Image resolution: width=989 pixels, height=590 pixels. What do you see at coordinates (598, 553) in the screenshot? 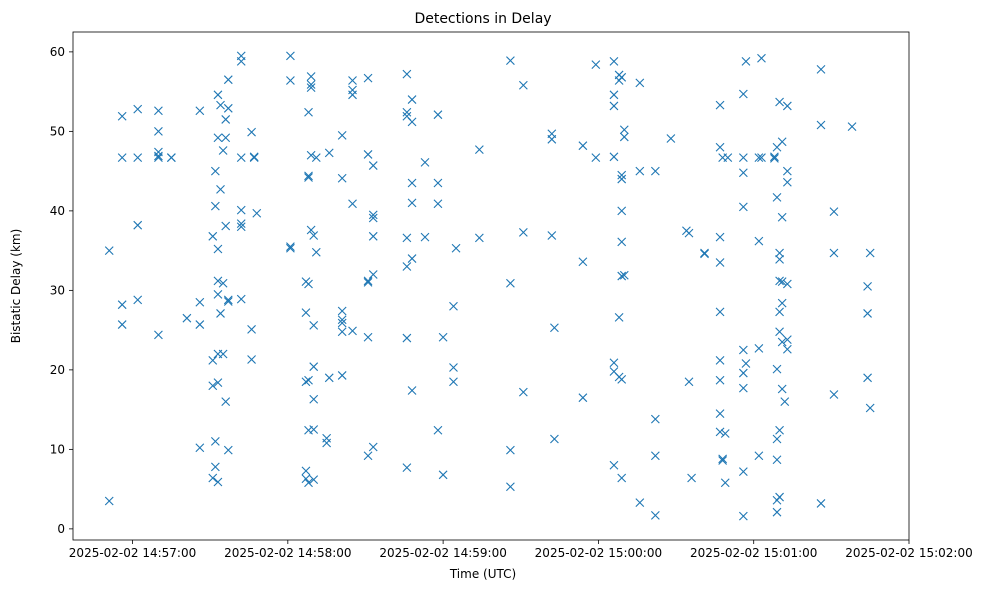
I see `x-tick-label: 2025-02-02 15:00:00` at bounding box center [598, 553].